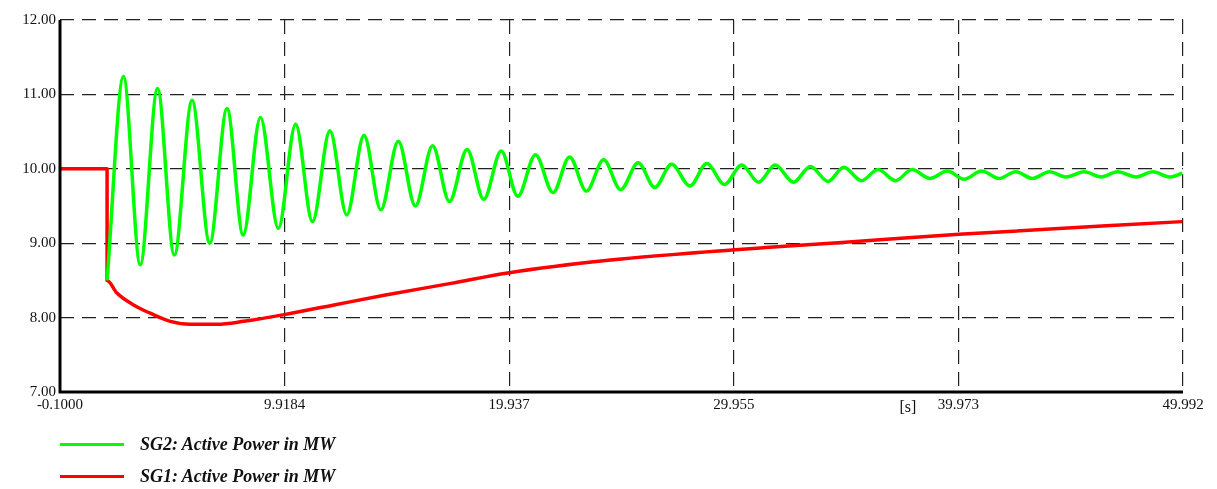 Image resolution: width=1217 pixels, height=489 pixels. I want to click on x-axis-title: [s], so click(908, 407).